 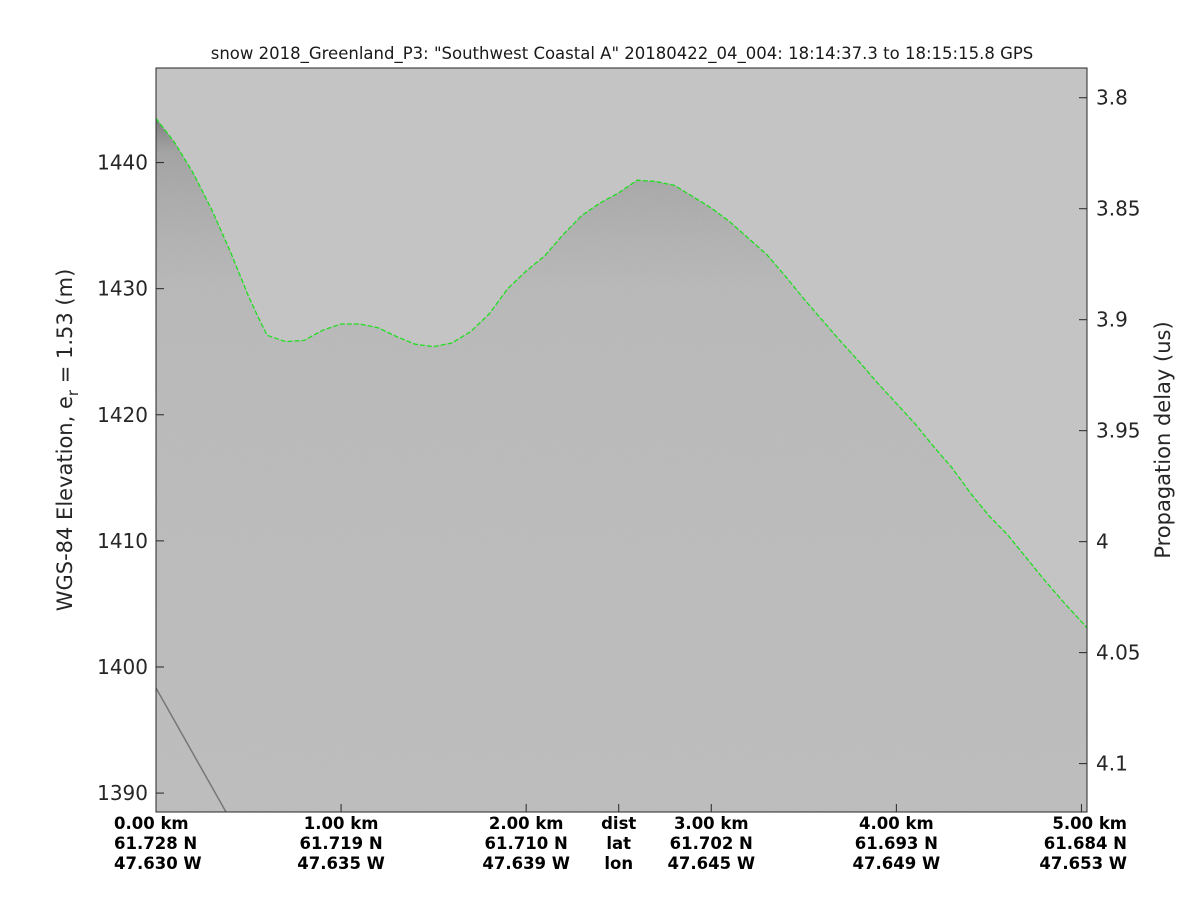 What do you see at coordinates (526, 843) in the screenshot?
I see `x-tick-lat-label: 61.710 N` at bounding box center [526, 843].